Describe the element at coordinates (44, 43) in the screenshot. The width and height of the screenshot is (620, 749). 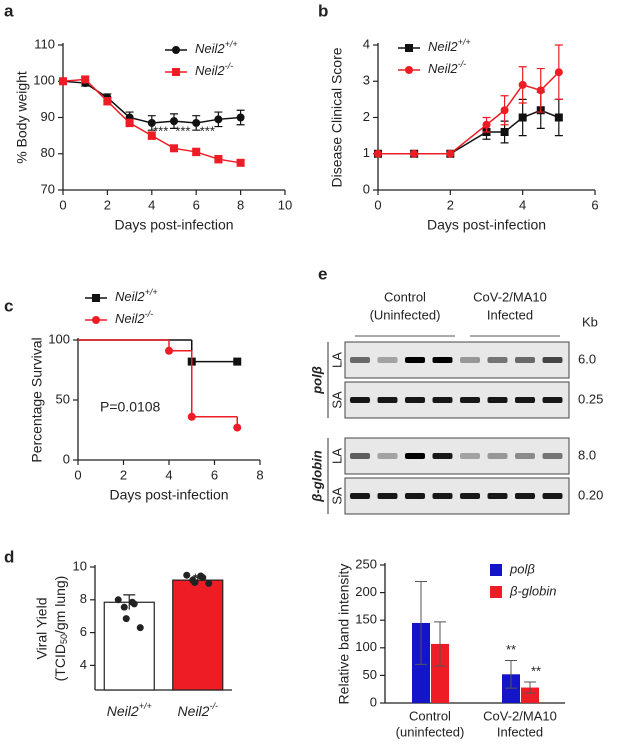
I see `y-tick-label: 110` at that location.